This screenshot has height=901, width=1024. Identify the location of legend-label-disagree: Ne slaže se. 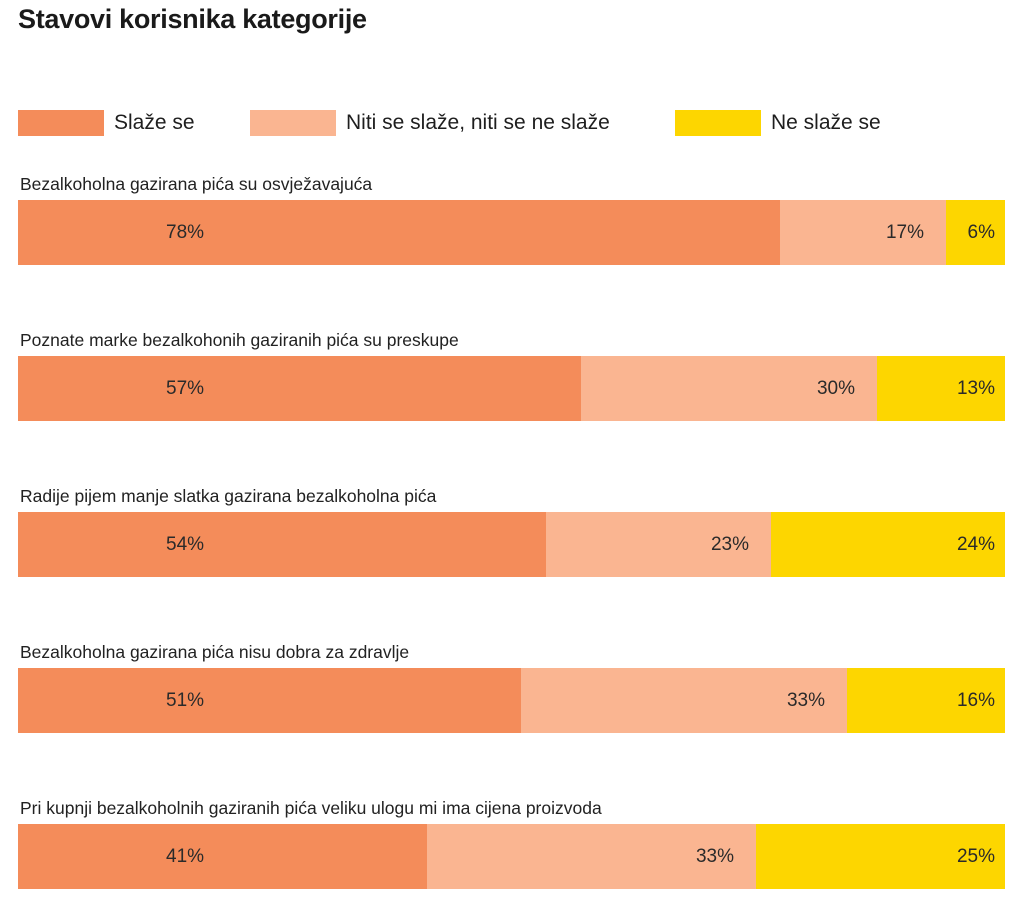
(826, 122).